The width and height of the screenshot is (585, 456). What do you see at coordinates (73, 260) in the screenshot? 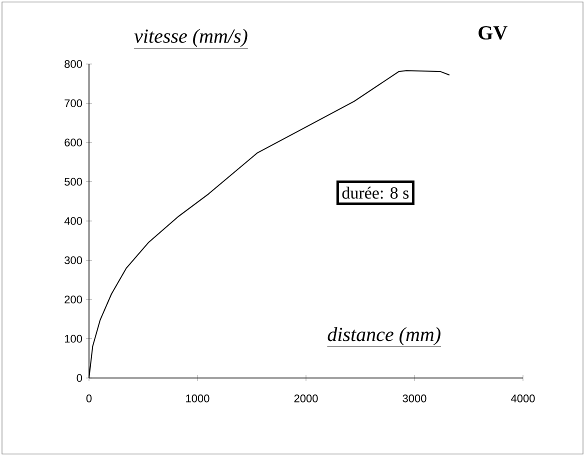
I see `y-tick-label: 300` at bounding box center [73, 260].